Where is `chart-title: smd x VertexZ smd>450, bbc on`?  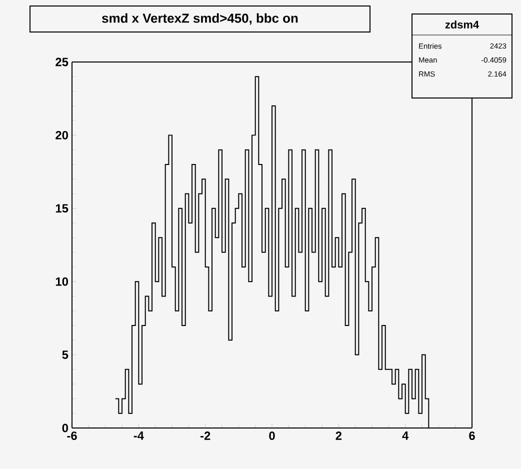 chart-title: smd x VertexZ smd>450, bbc on is located at coordinates (200, 19).